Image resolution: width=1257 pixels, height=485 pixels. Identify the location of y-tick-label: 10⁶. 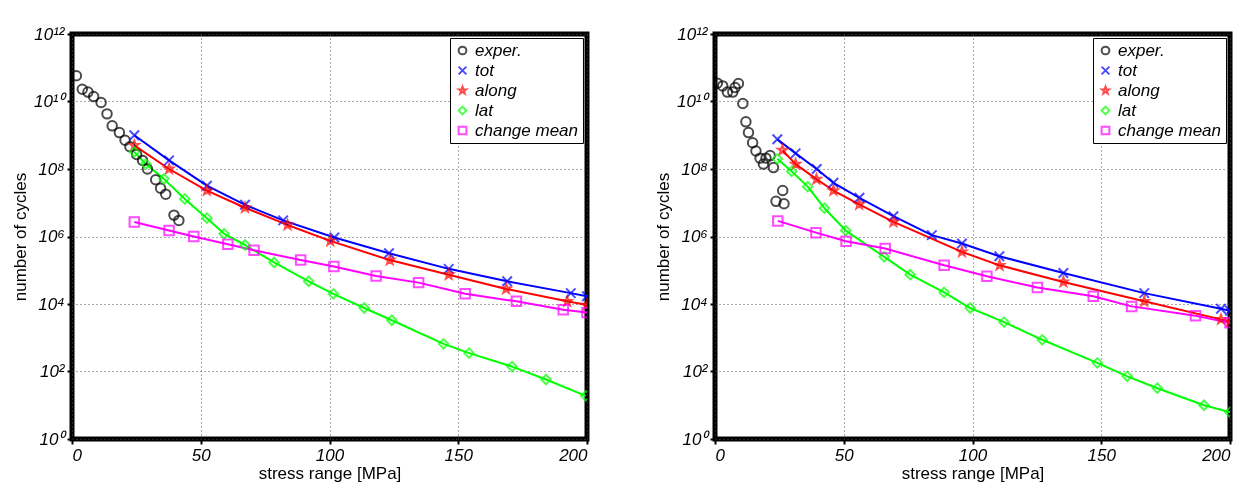
(51, 236).